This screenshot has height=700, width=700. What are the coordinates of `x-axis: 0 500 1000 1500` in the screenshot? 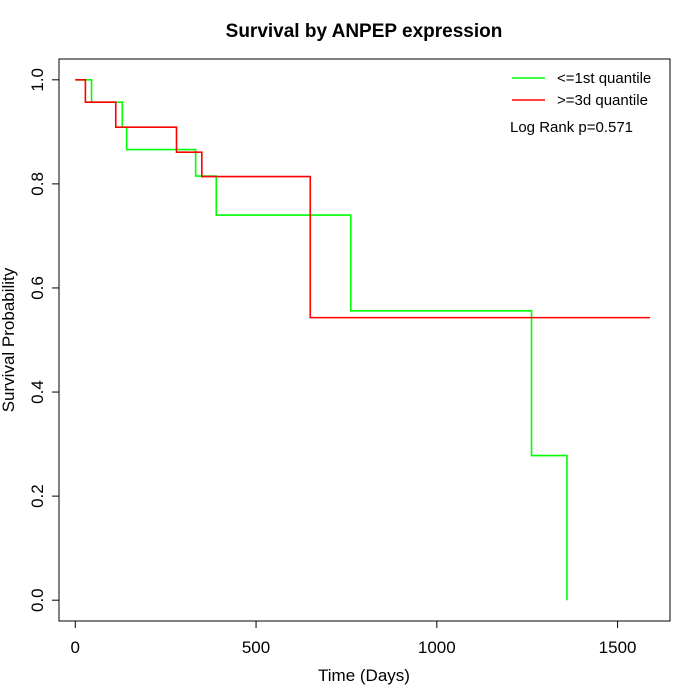 It's located at (354, 638).